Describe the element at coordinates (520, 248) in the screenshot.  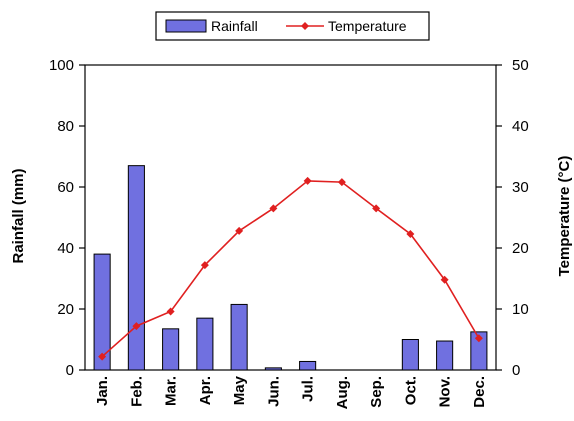
I see `right-tick-label: 20` at that location.